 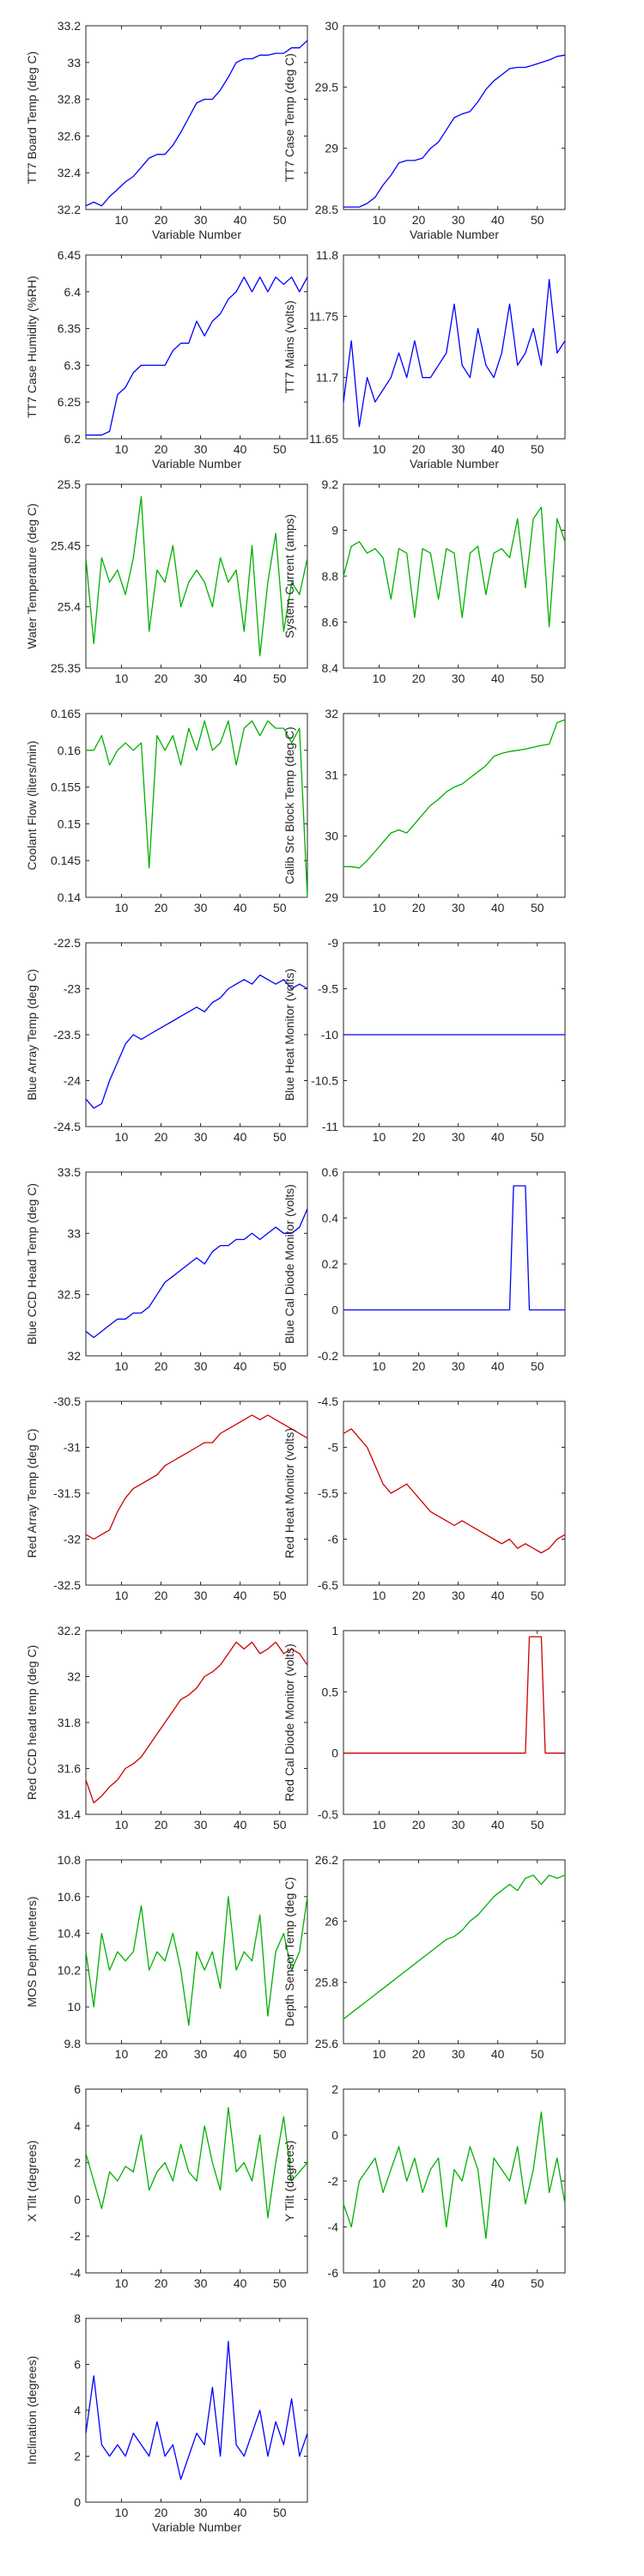 What do you see at coordinates (69, 1970) in the screenshot?
I see `y-tick-label: 10.2` at bounding box center [69, 1970].